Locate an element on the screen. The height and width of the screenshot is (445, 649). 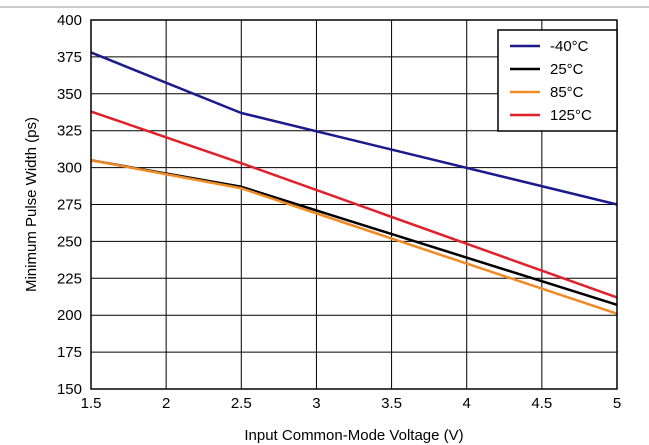
legend-label: 125°C is located at coordinates (571, 115).